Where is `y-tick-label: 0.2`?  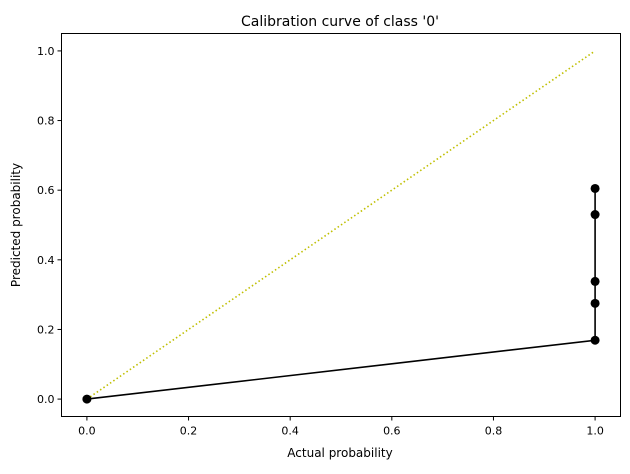
y-tick-label: 0.2 is located at coordinates (46, 329).